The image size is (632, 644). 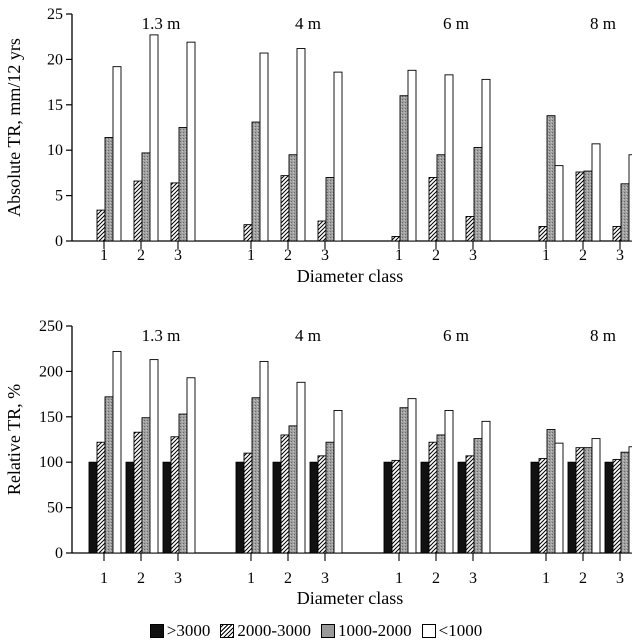 I want to click on y-tick-label: 15, so click(x=55, y=105).